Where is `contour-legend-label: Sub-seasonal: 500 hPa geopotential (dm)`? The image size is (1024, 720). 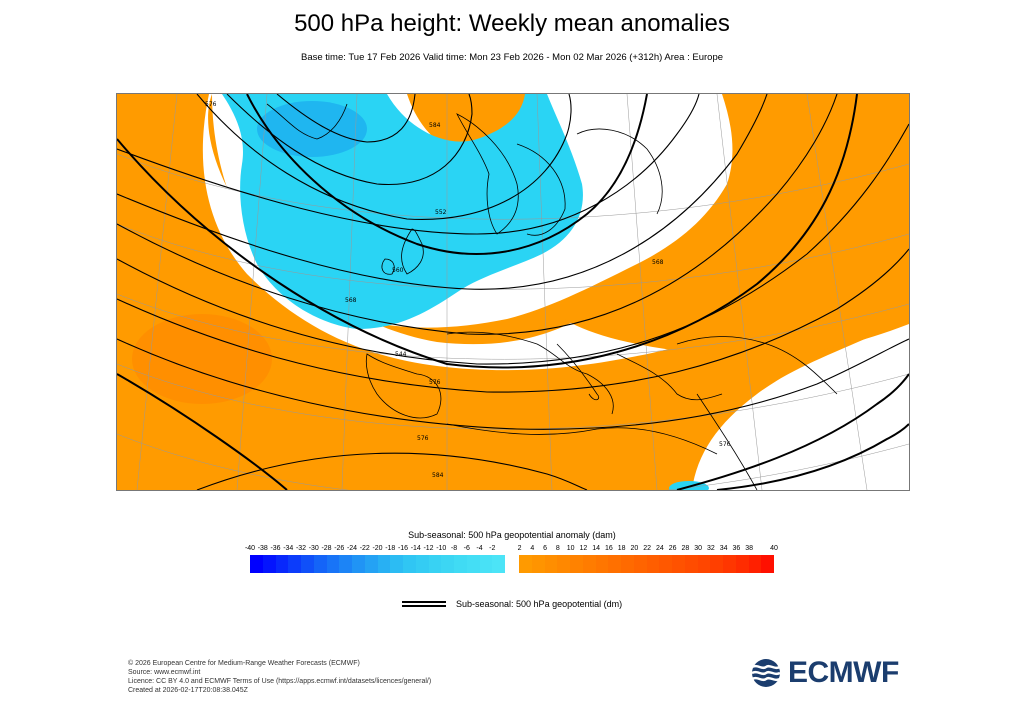
contour-legend-label: Sub-seasonal: 500 hPa geopotential (dm) is located at coordinates (539, 604).